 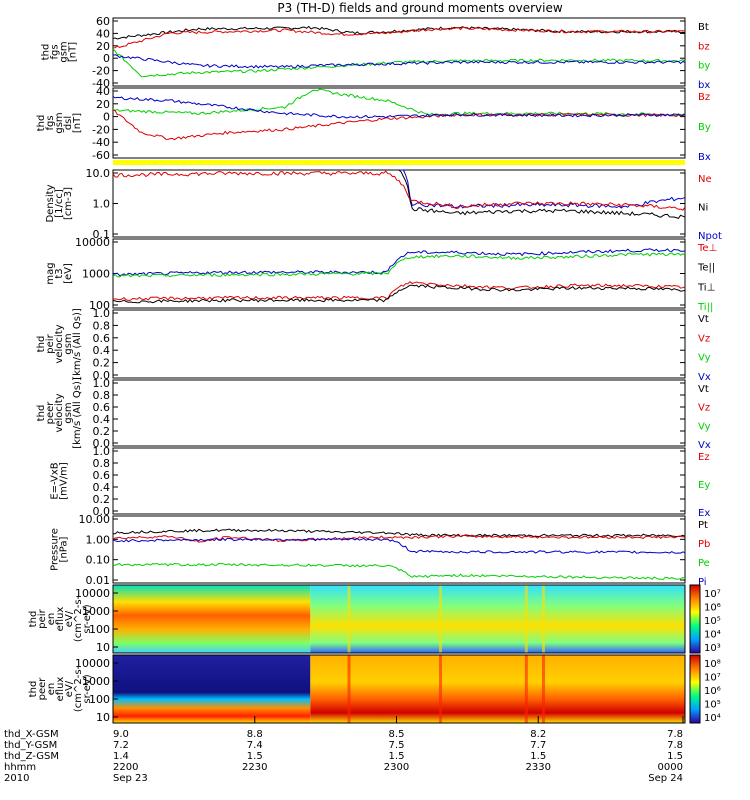 I want to click on series-Ti||, so click(x=399, y=265).